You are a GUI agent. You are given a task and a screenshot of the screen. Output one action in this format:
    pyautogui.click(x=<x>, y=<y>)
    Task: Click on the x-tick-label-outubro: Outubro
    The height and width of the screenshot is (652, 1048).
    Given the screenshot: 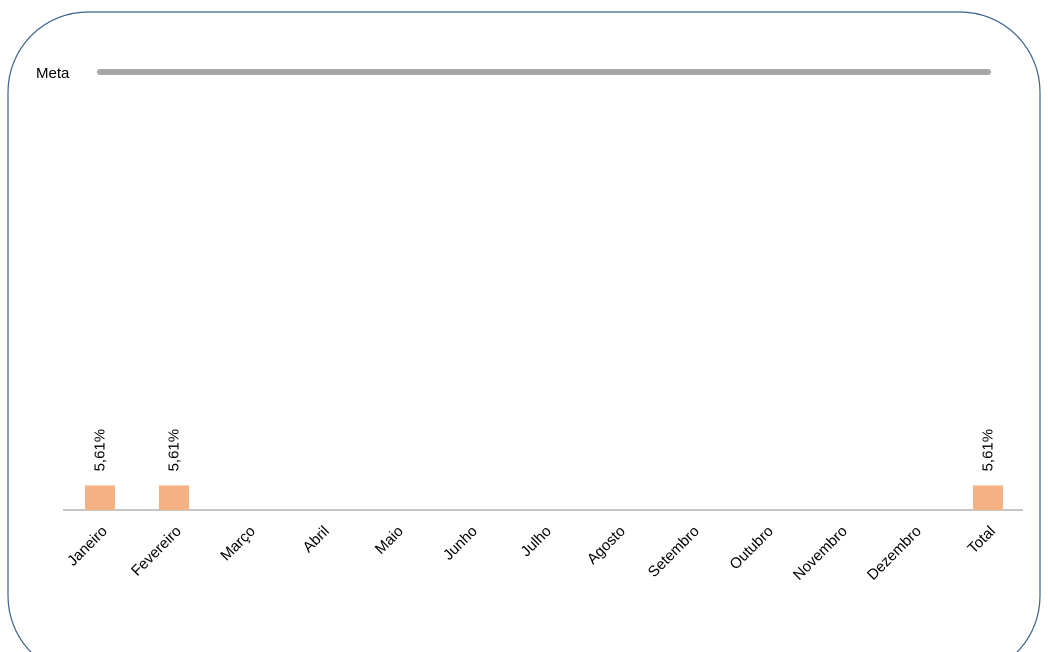 What is the action you would take?
    pyautogui.click(x=751, y=548)
    